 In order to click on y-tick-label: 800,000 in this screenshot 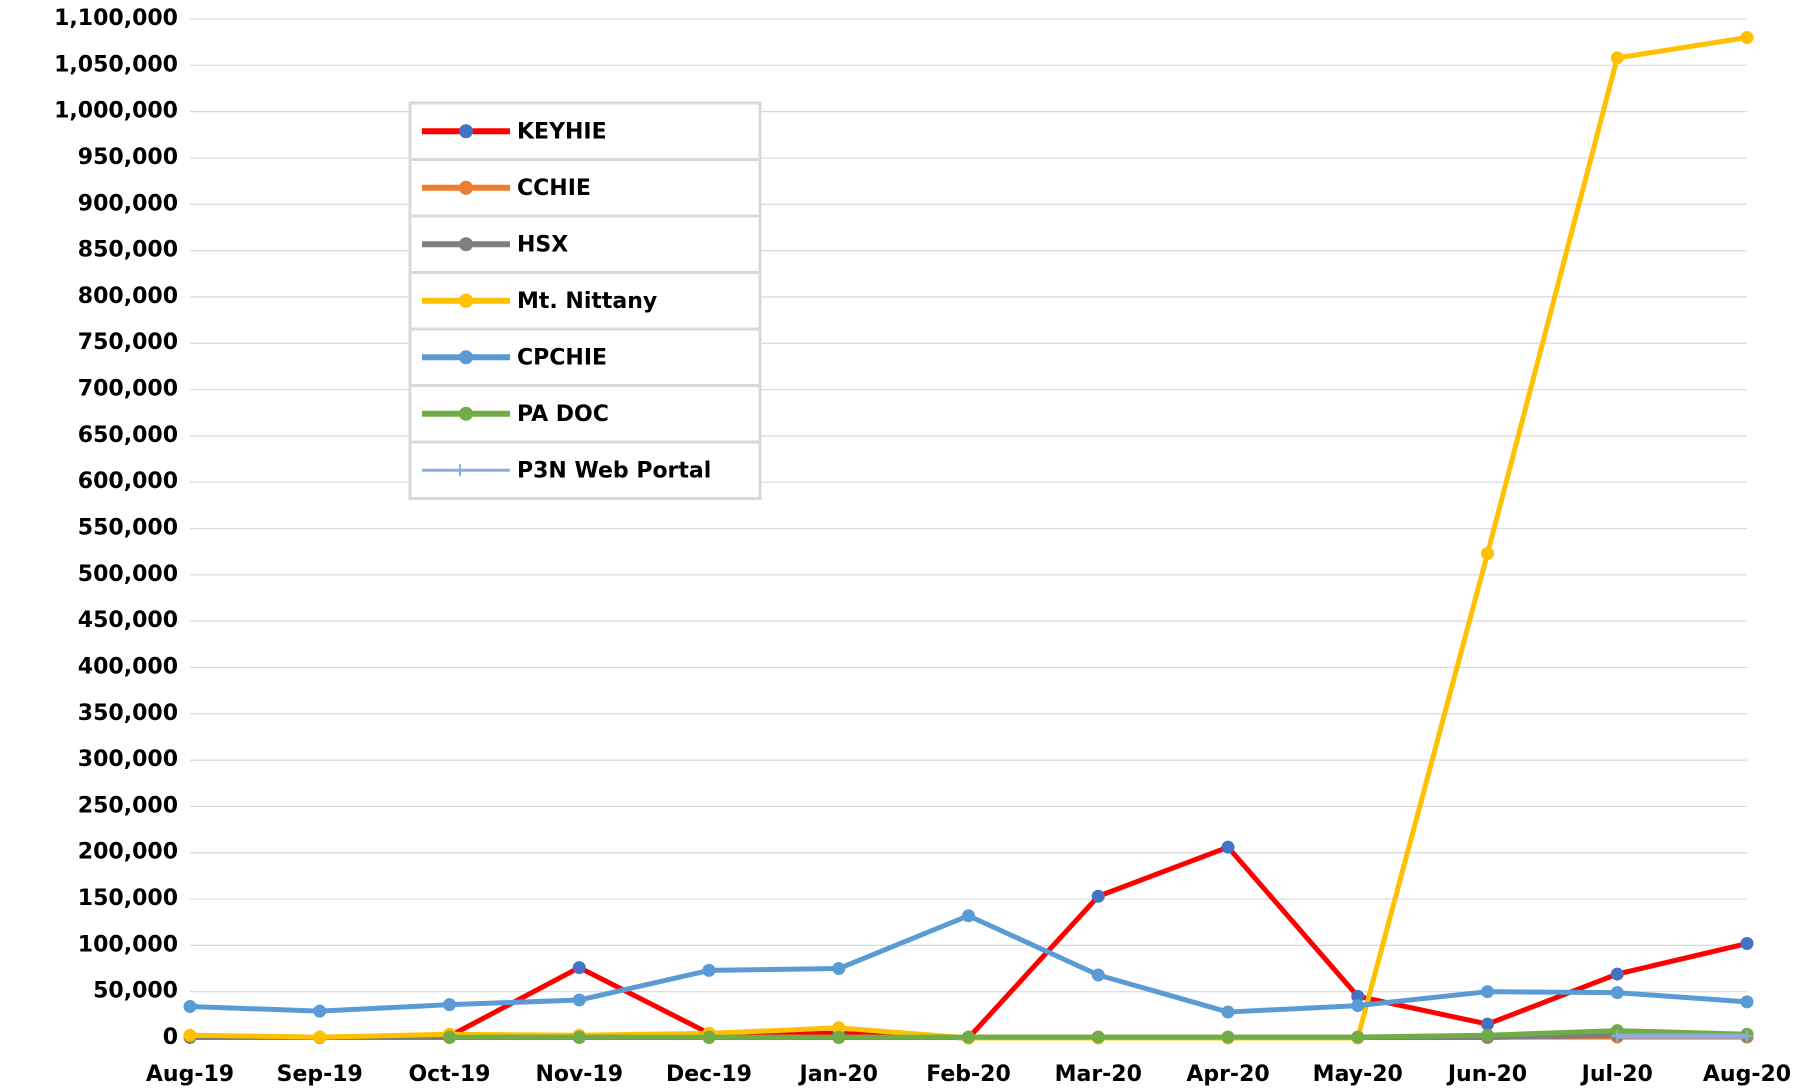, I will do `click(128, 296)`.